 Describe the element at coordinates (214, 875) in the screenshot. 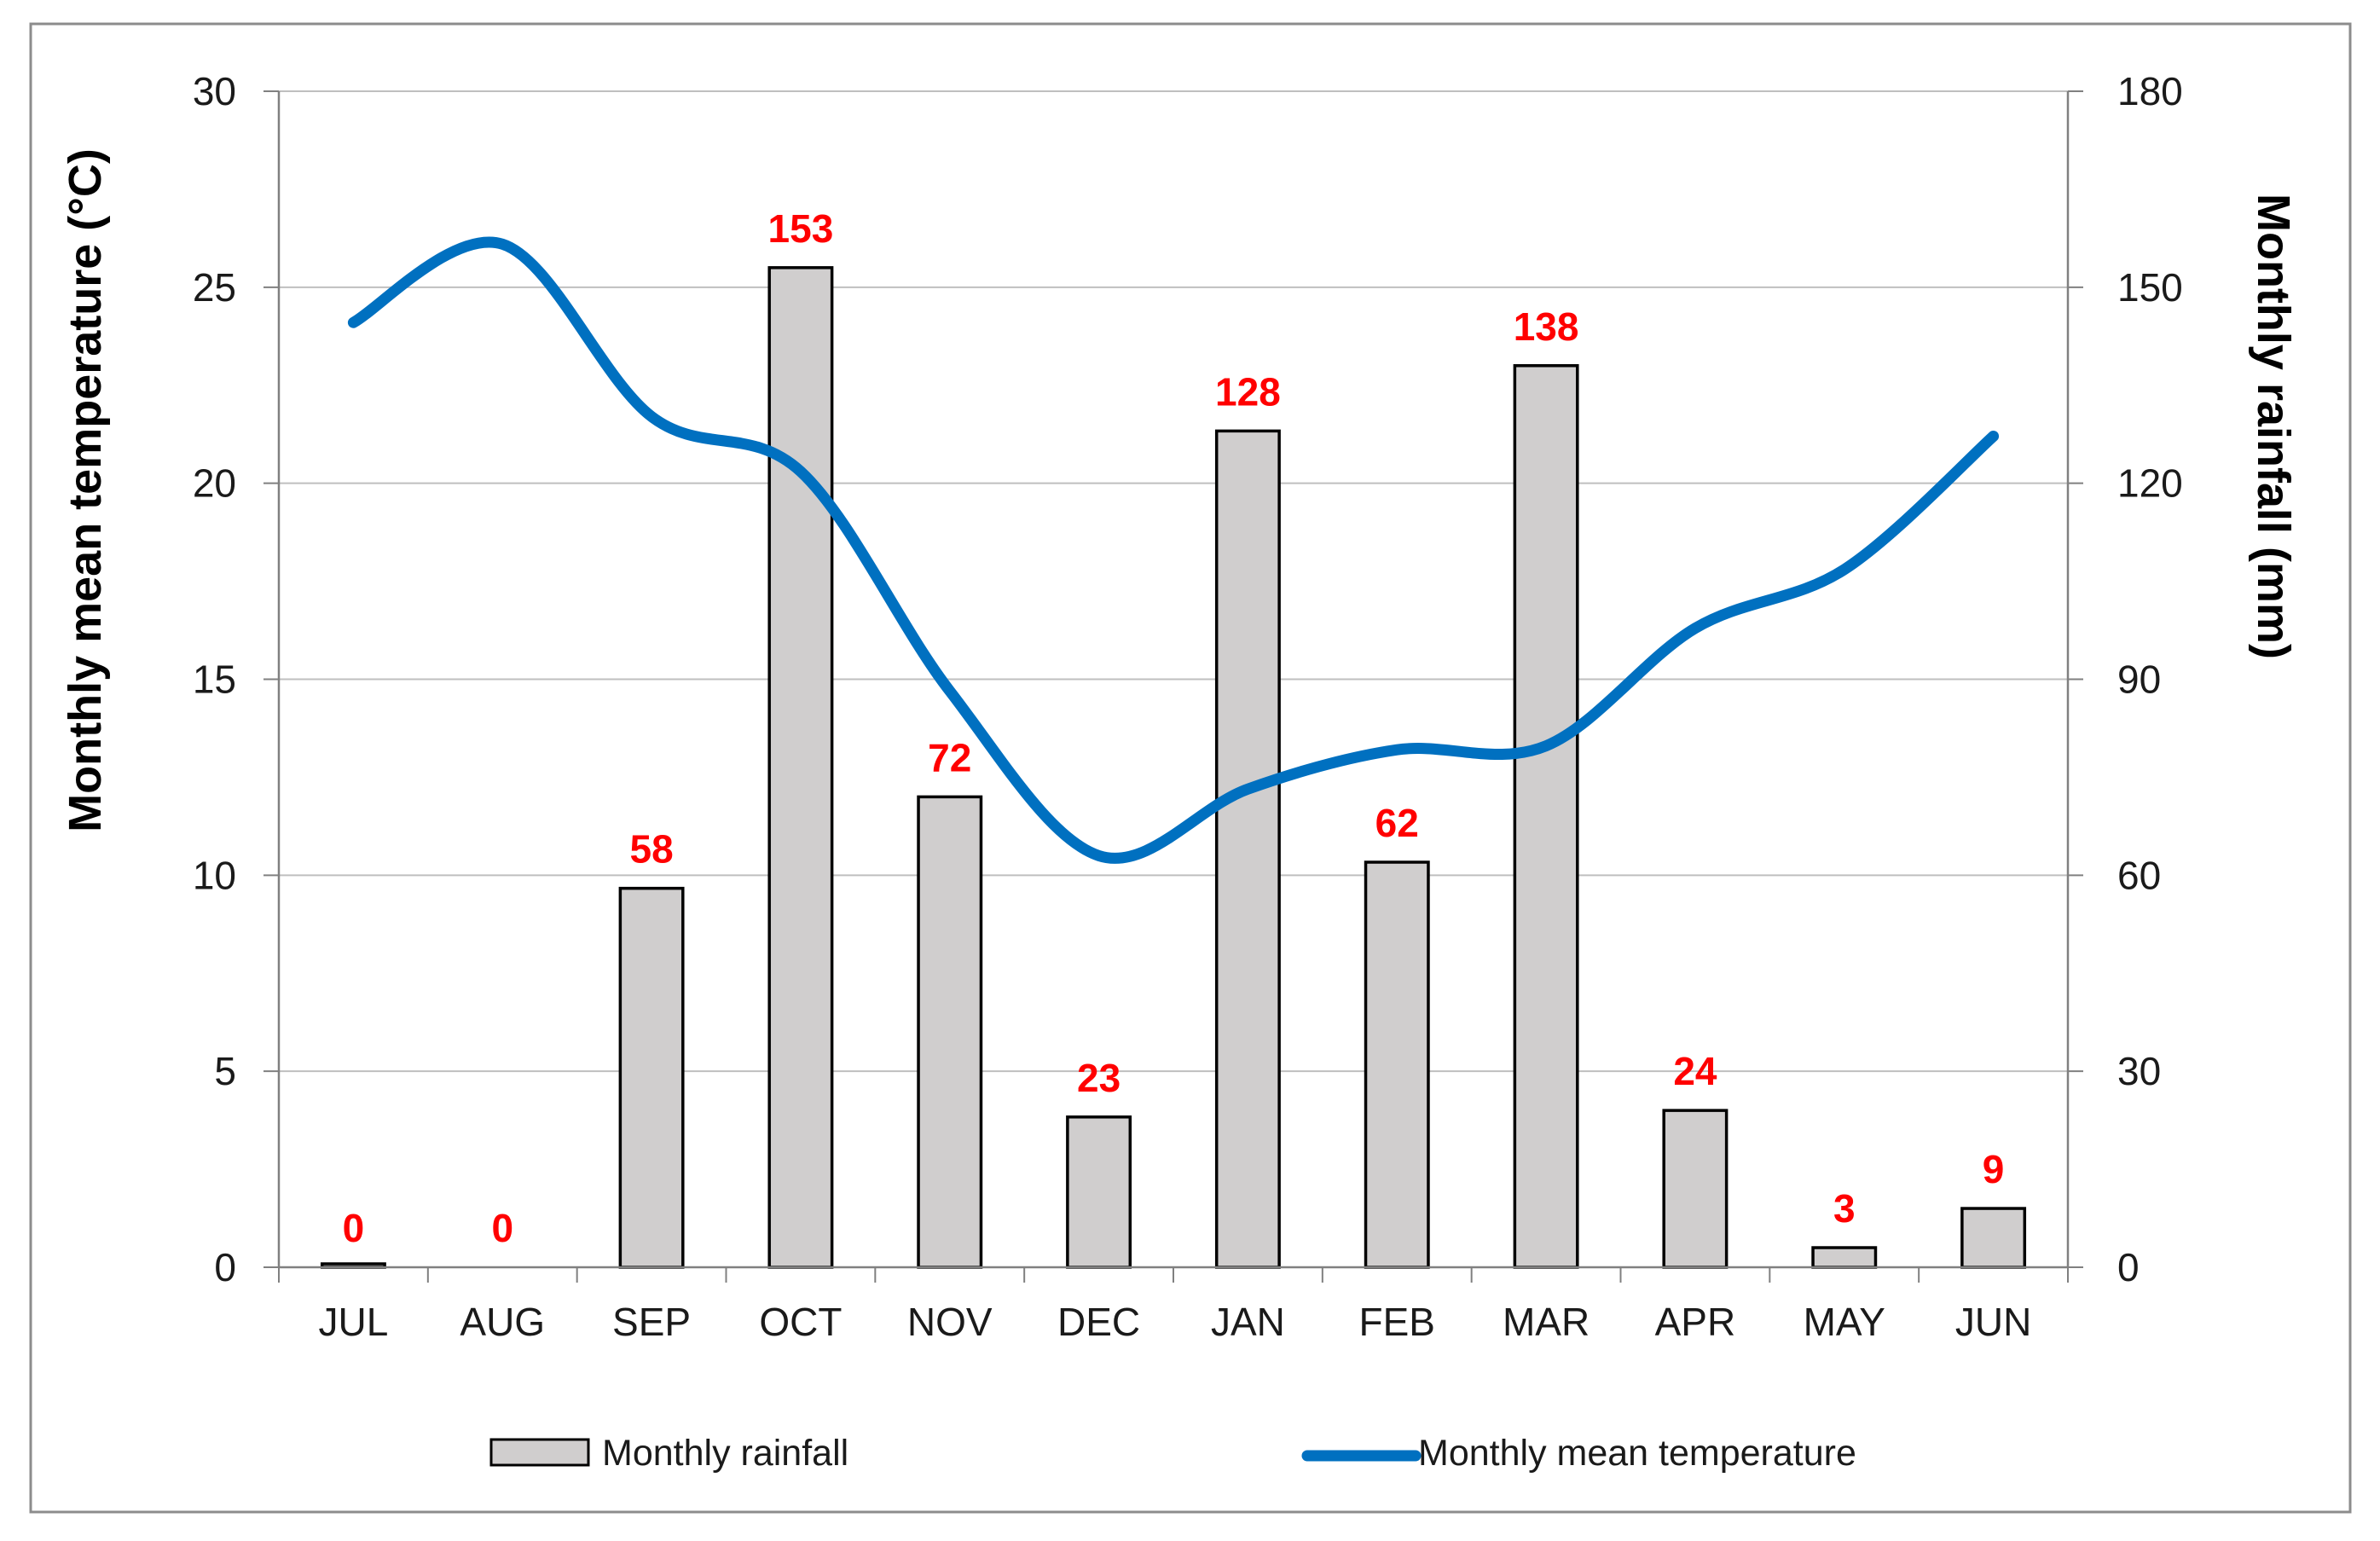

I see `left-axis-tick-label: 10` at that location.